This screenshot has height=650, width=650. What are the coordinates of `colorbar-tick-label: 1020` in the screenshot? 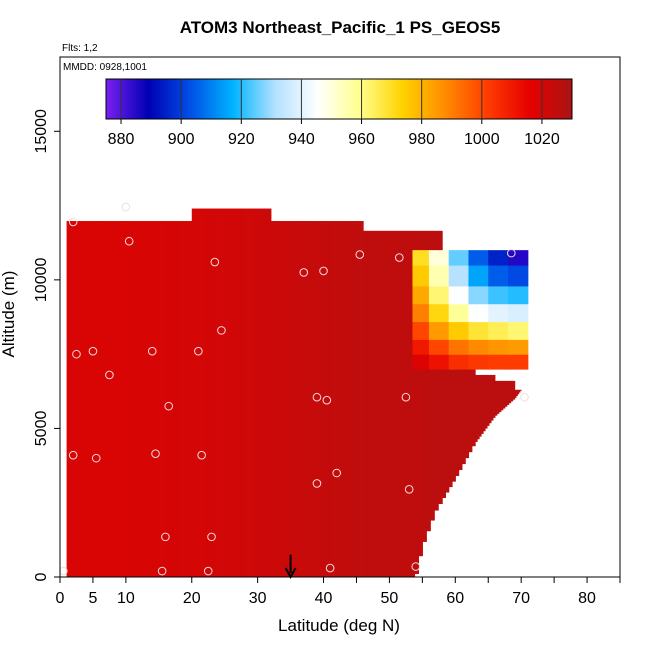 It's located at (542, 139).